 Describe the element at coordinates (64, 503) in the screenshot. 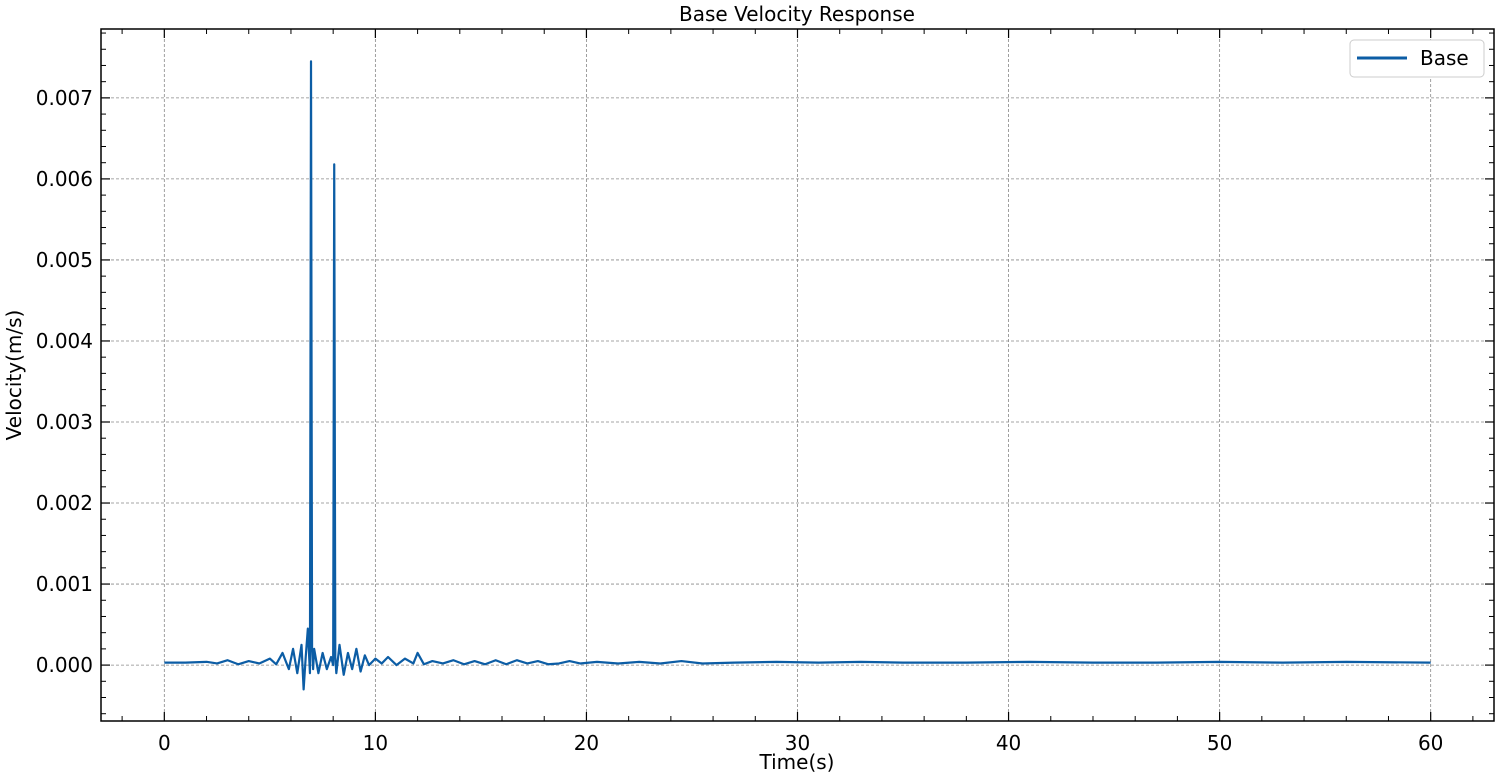

I see `y-tick-label: 0.002` at that location.